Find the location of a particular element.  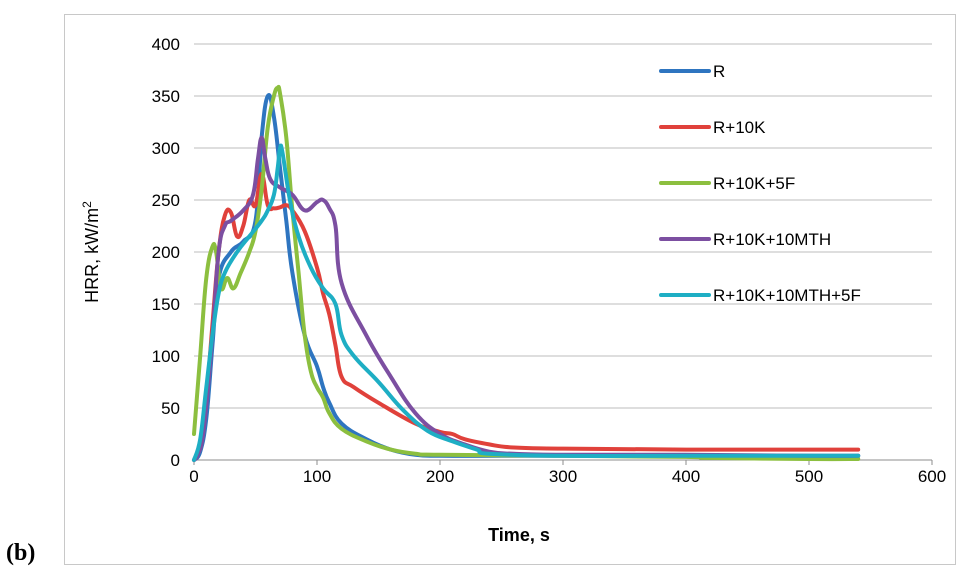

y-tick-label: 250 is located at coordinates (166, 200).